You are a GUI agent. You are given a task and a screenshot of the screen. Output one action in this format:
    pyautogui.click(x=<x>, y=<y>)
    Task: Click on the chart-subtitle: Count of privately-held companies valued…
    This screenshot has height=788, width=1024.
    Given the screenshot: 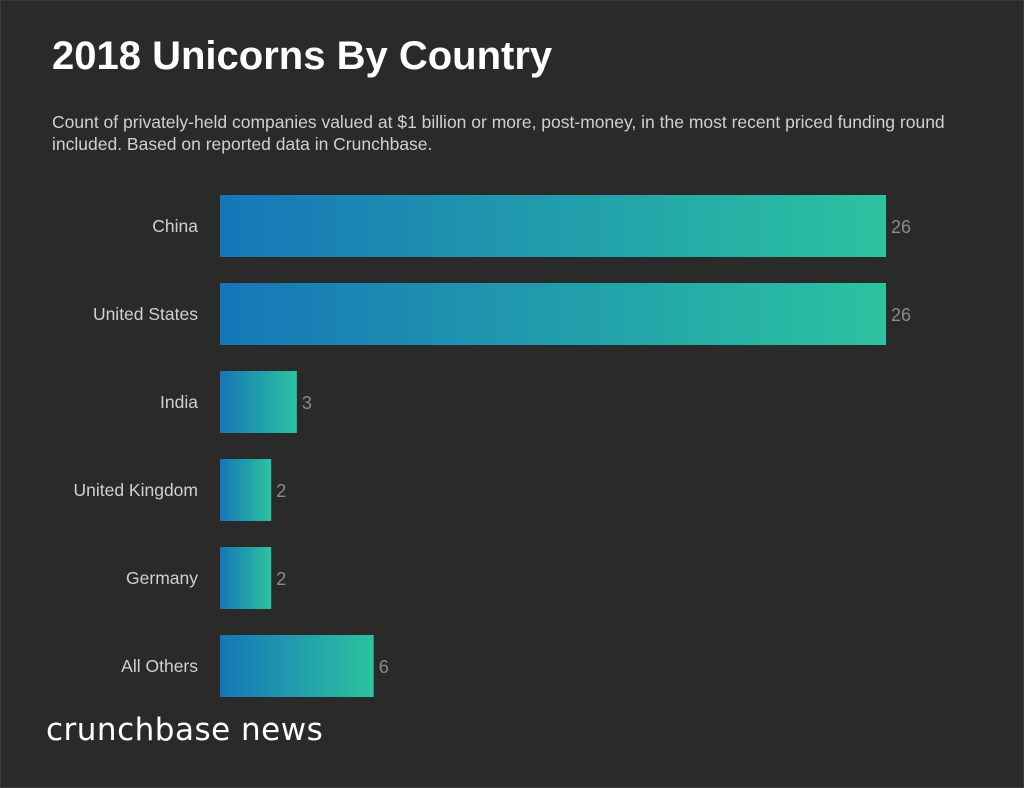 What is the action you would take?
    pyautogui.click(x=498, y=133)
    